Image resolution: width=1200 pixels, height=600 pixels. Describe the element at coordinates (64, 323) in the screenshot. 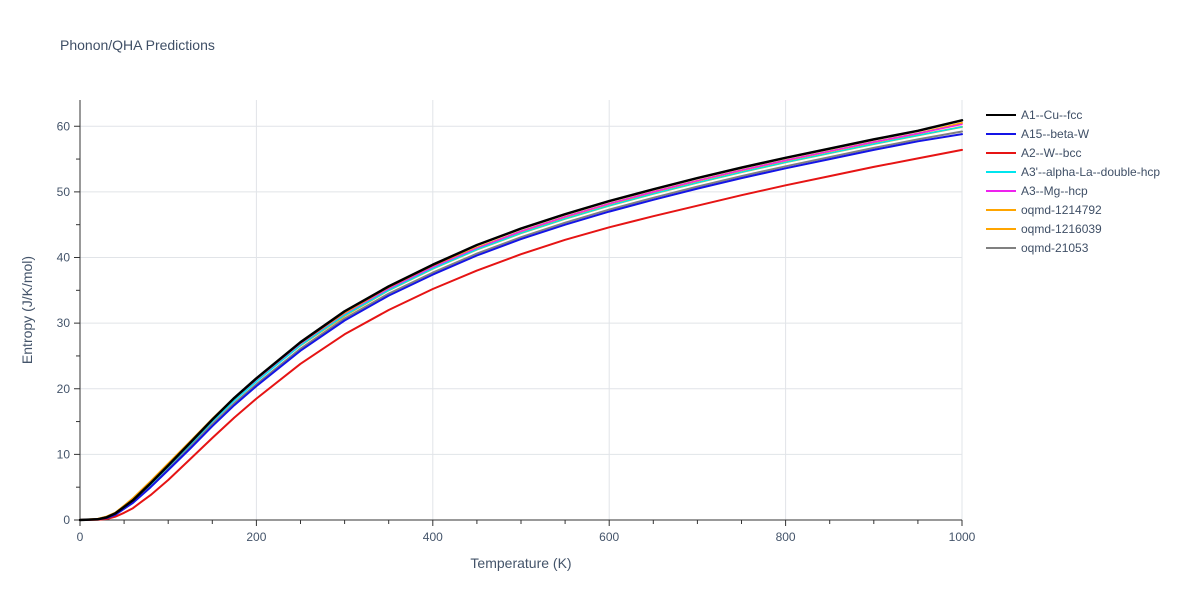

I see `y-tick-label: 30` at that location.